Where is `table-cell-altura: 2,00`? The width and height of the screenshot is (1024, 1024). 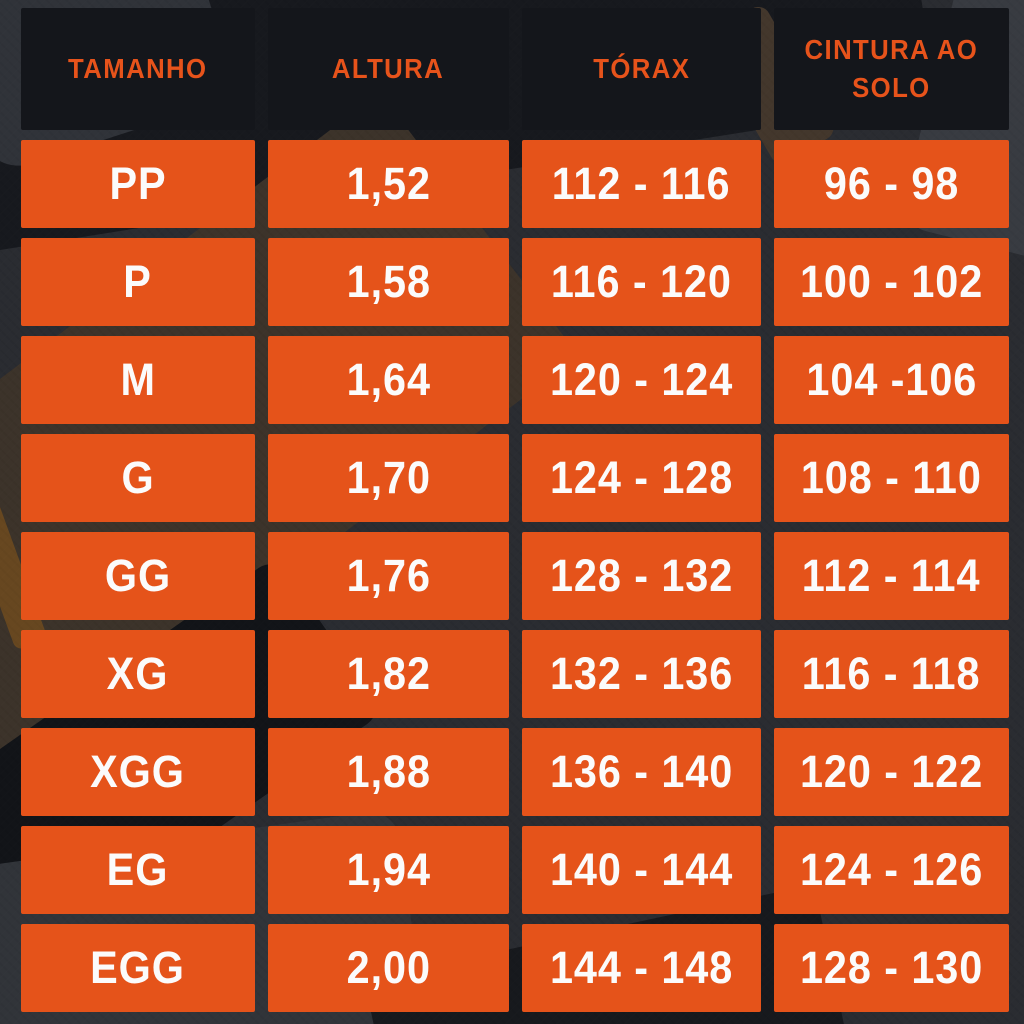
table-cell-altura: 2,00 is located at coordinates (388, 968).